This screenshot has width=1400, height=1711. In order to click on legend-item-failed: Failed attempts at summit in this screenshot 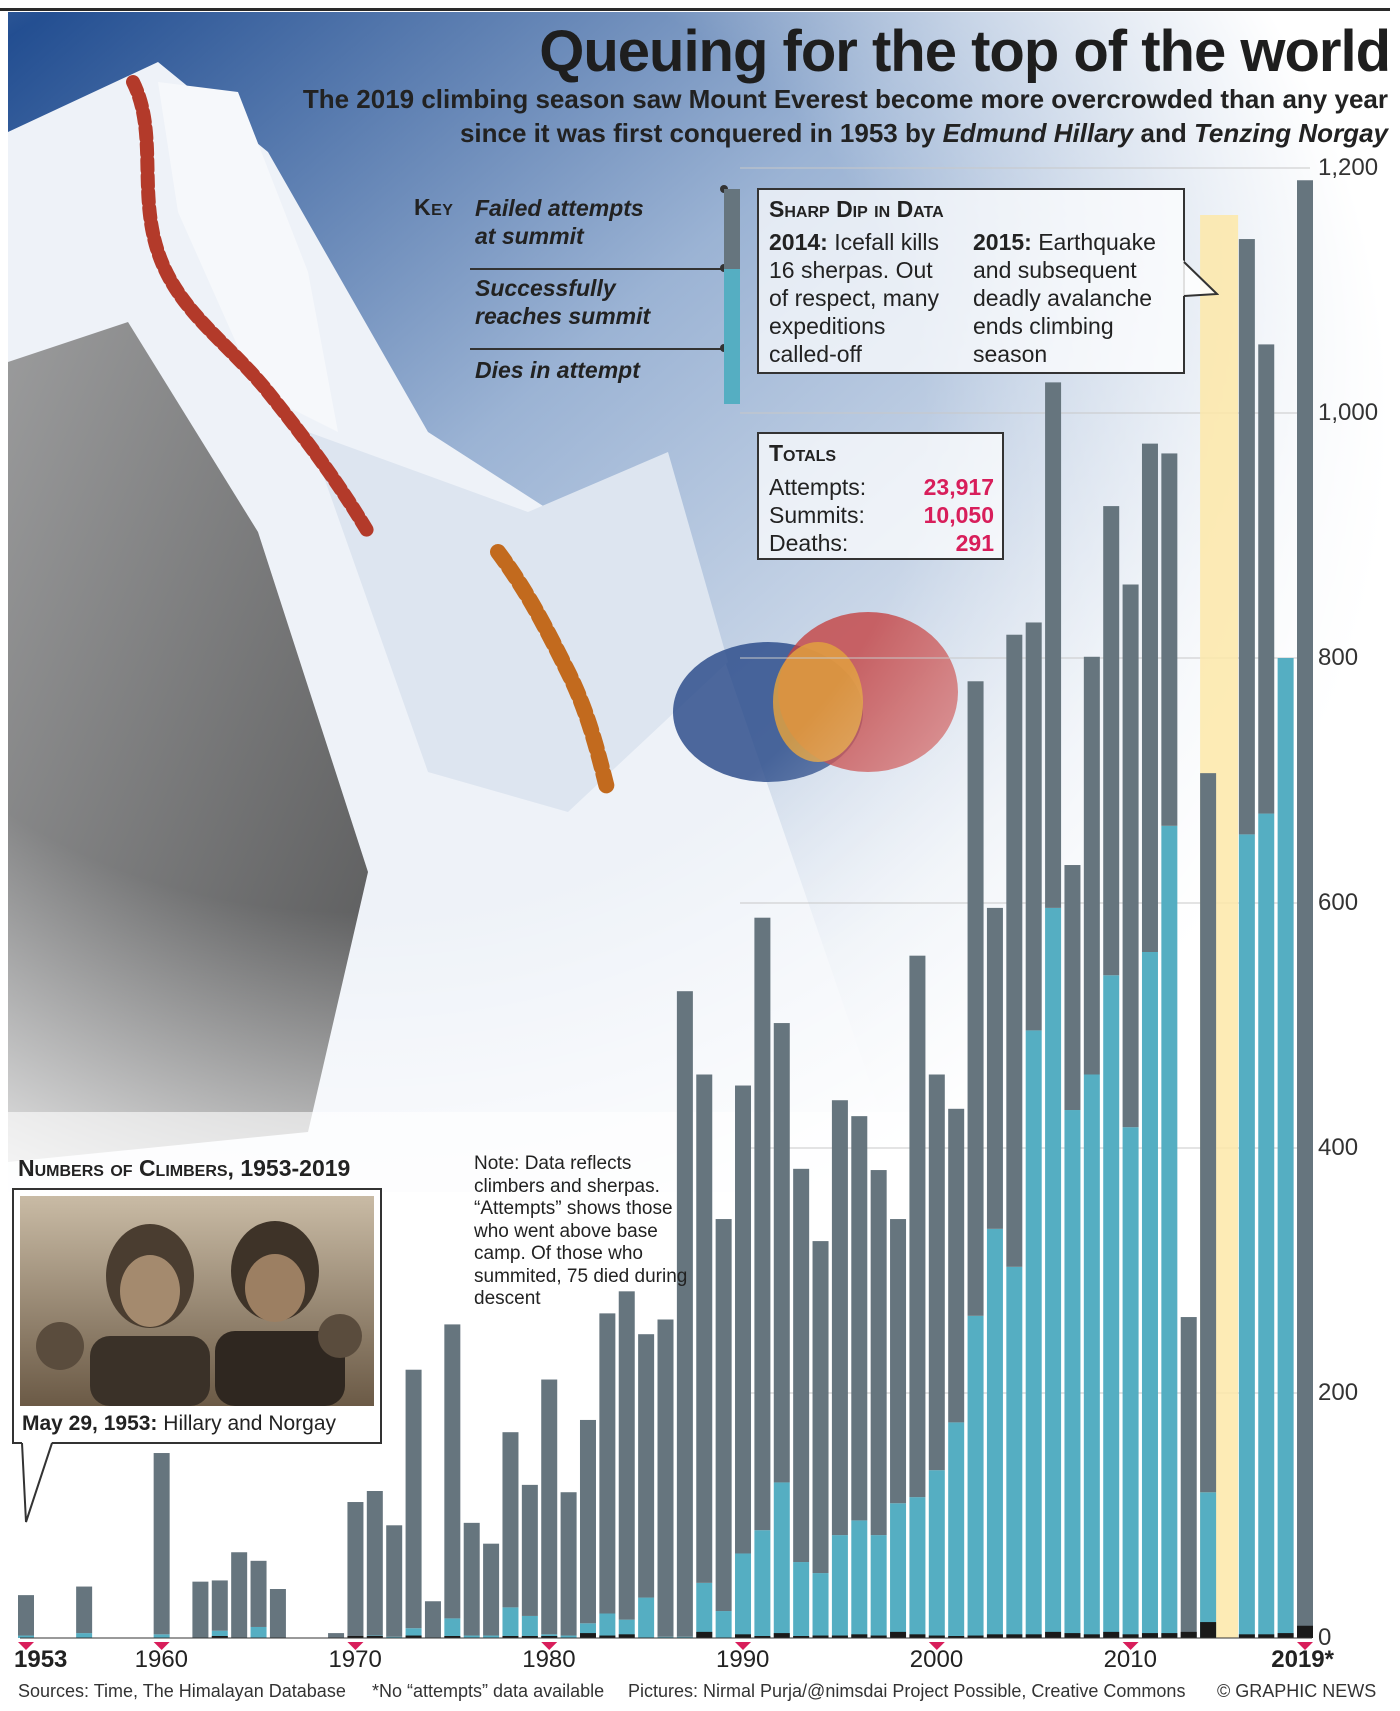, I will do `click(600, 222)`.